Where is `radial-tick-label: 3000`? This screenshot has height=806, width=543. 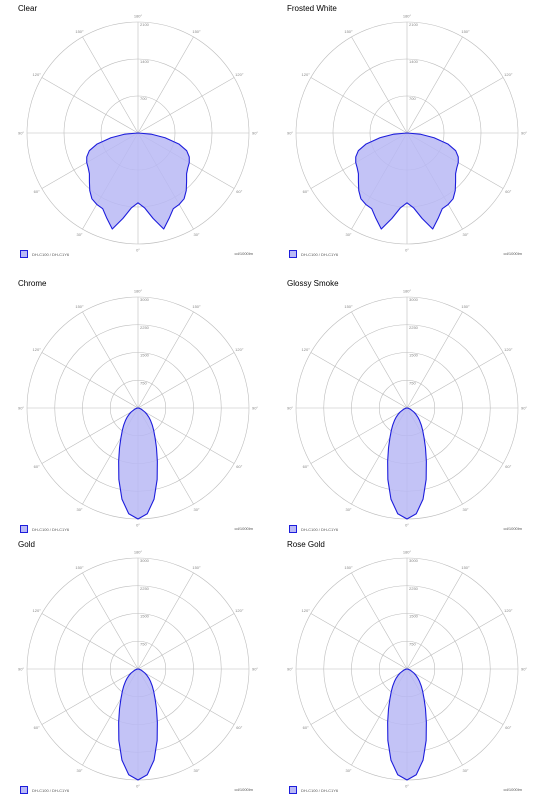 radial-tick-label: 3000 is located at coordinates (145, 560).